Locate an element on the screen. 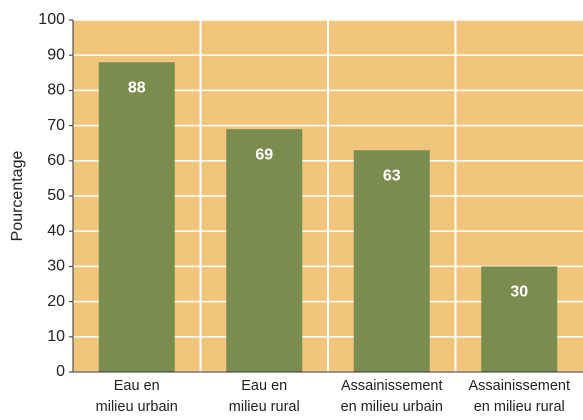 The image size is (583, 420). y-tick-label: 30 is located at coordinates (56, 266).